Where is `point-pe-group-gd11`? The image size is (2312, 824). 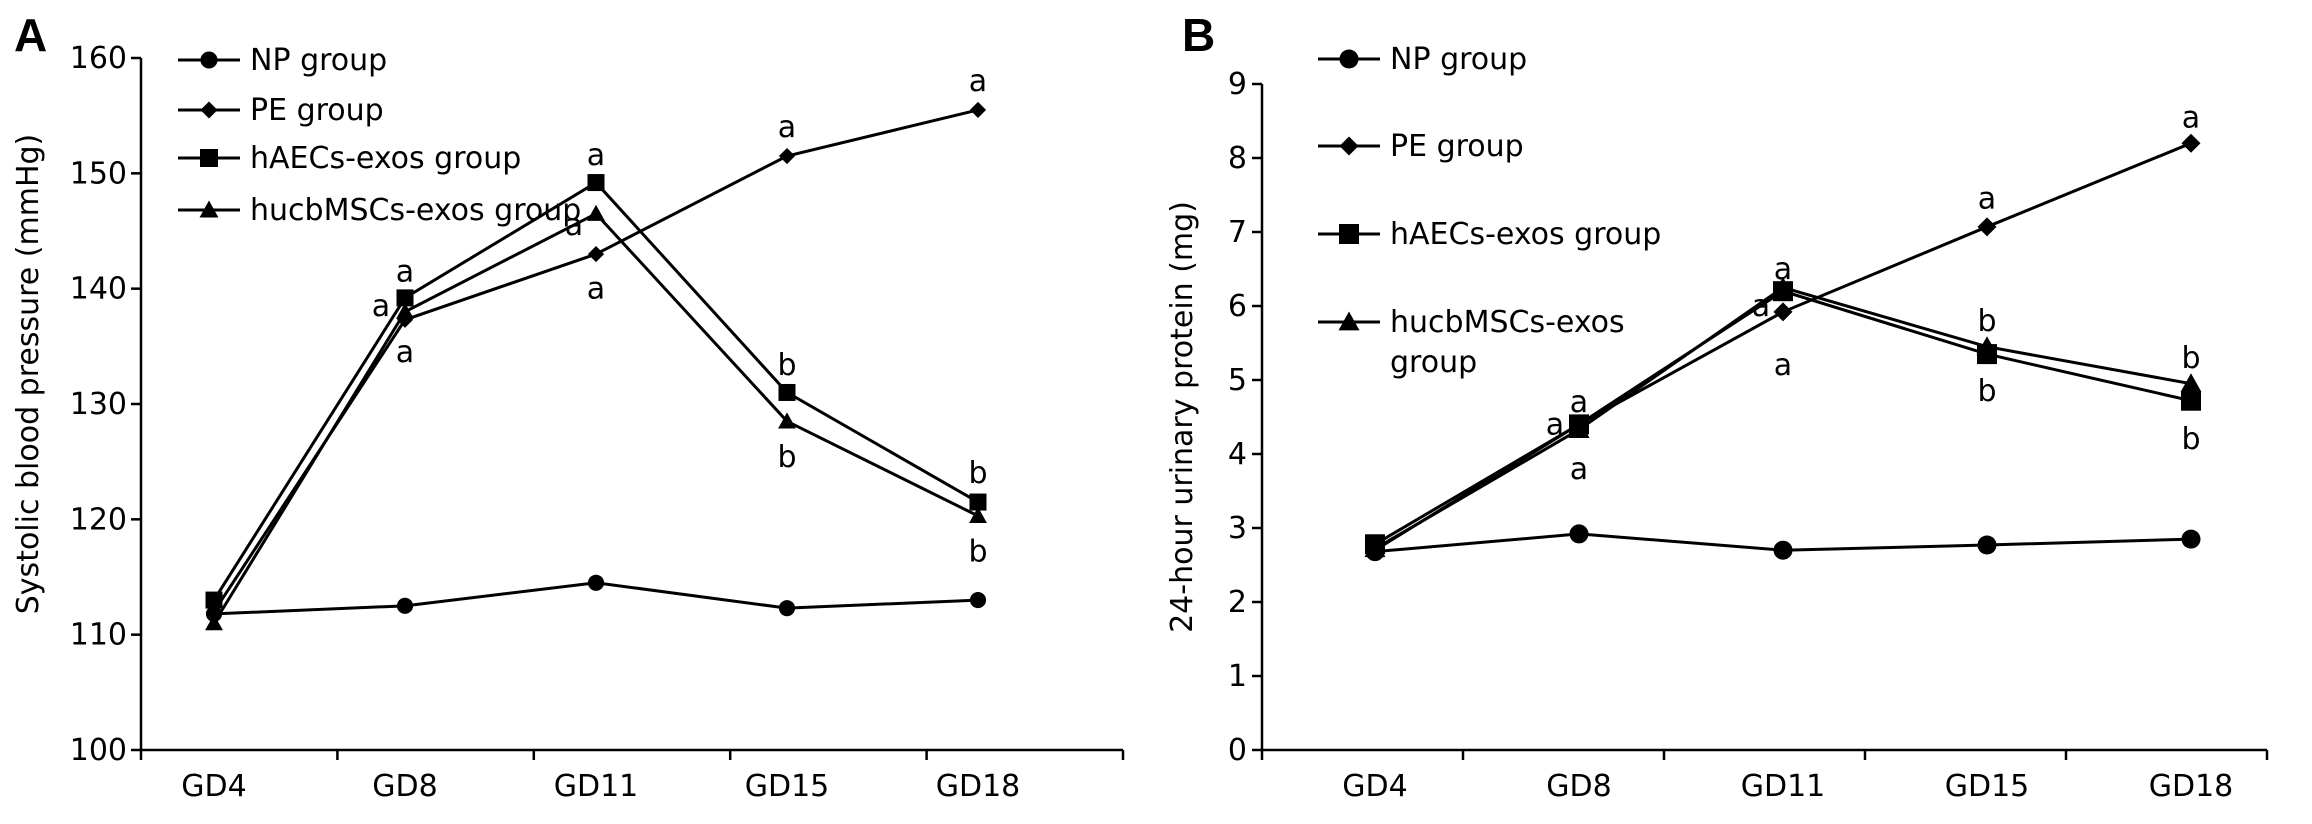
point-pe-group-gd11 is located at coordinates (596, 254).